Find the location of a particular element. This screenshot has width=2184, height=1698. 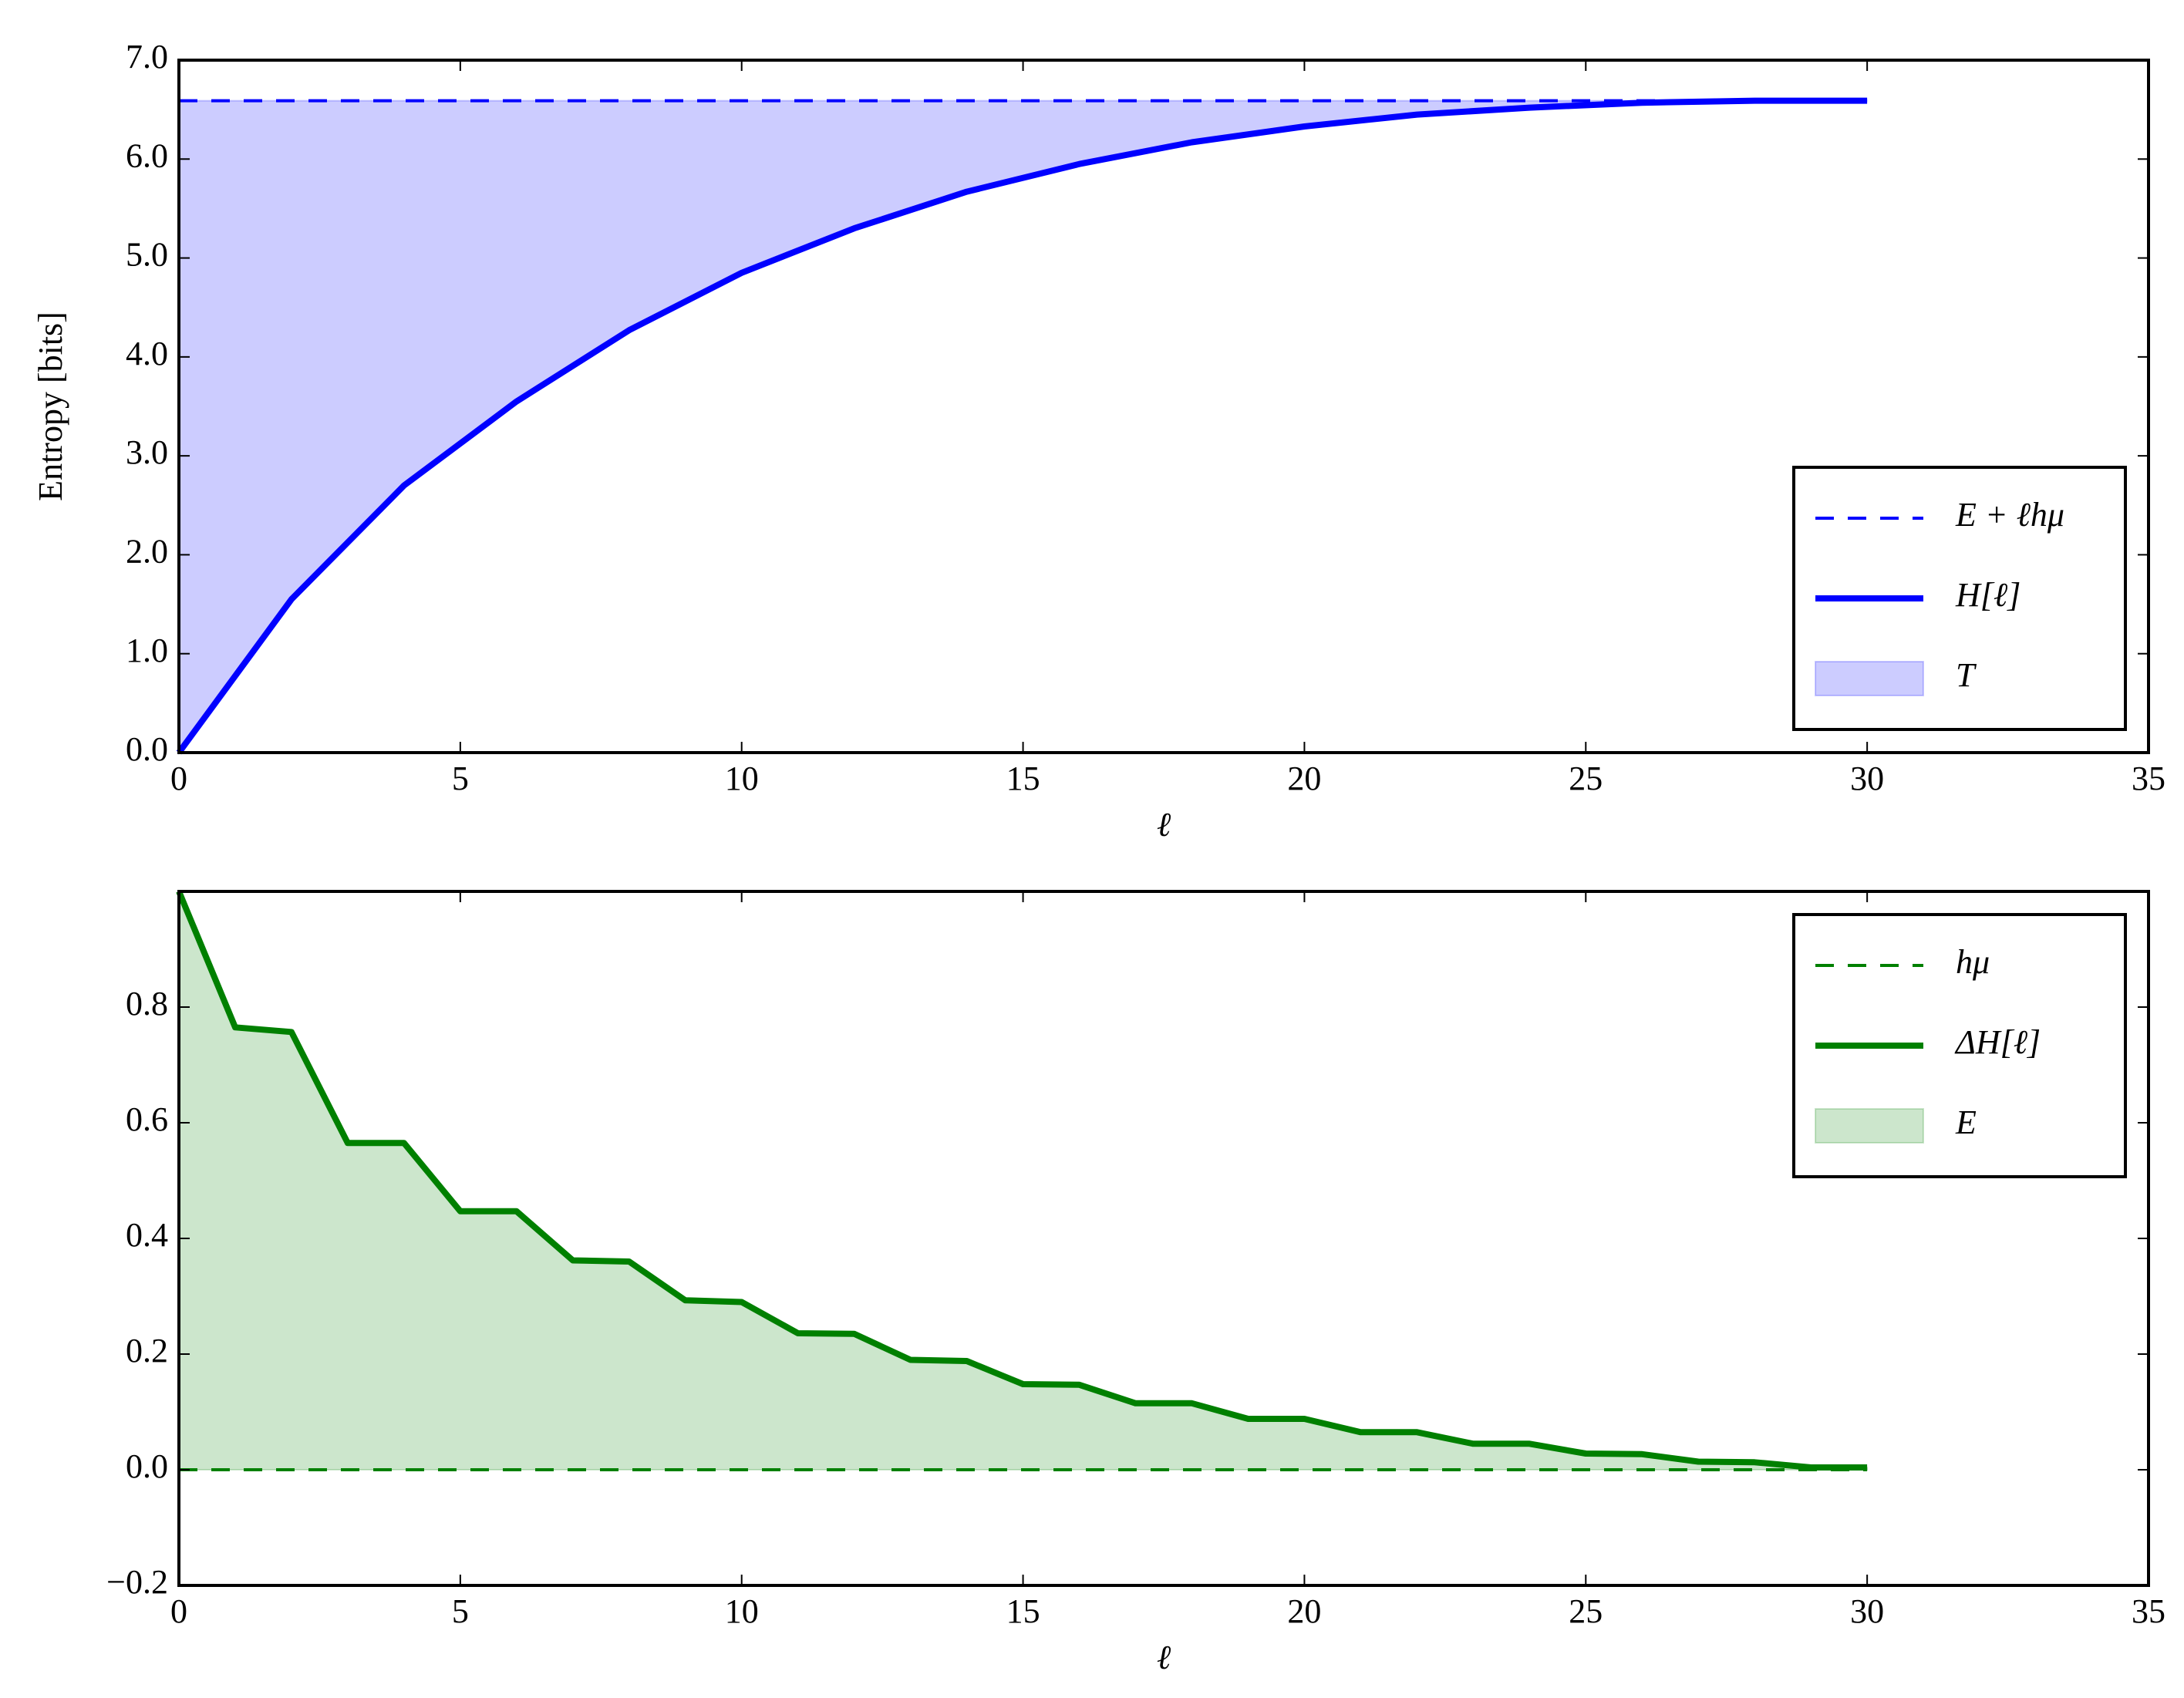

legend: E + ℓhμ H[ℓ] T is located at coordinates (1960, 598).